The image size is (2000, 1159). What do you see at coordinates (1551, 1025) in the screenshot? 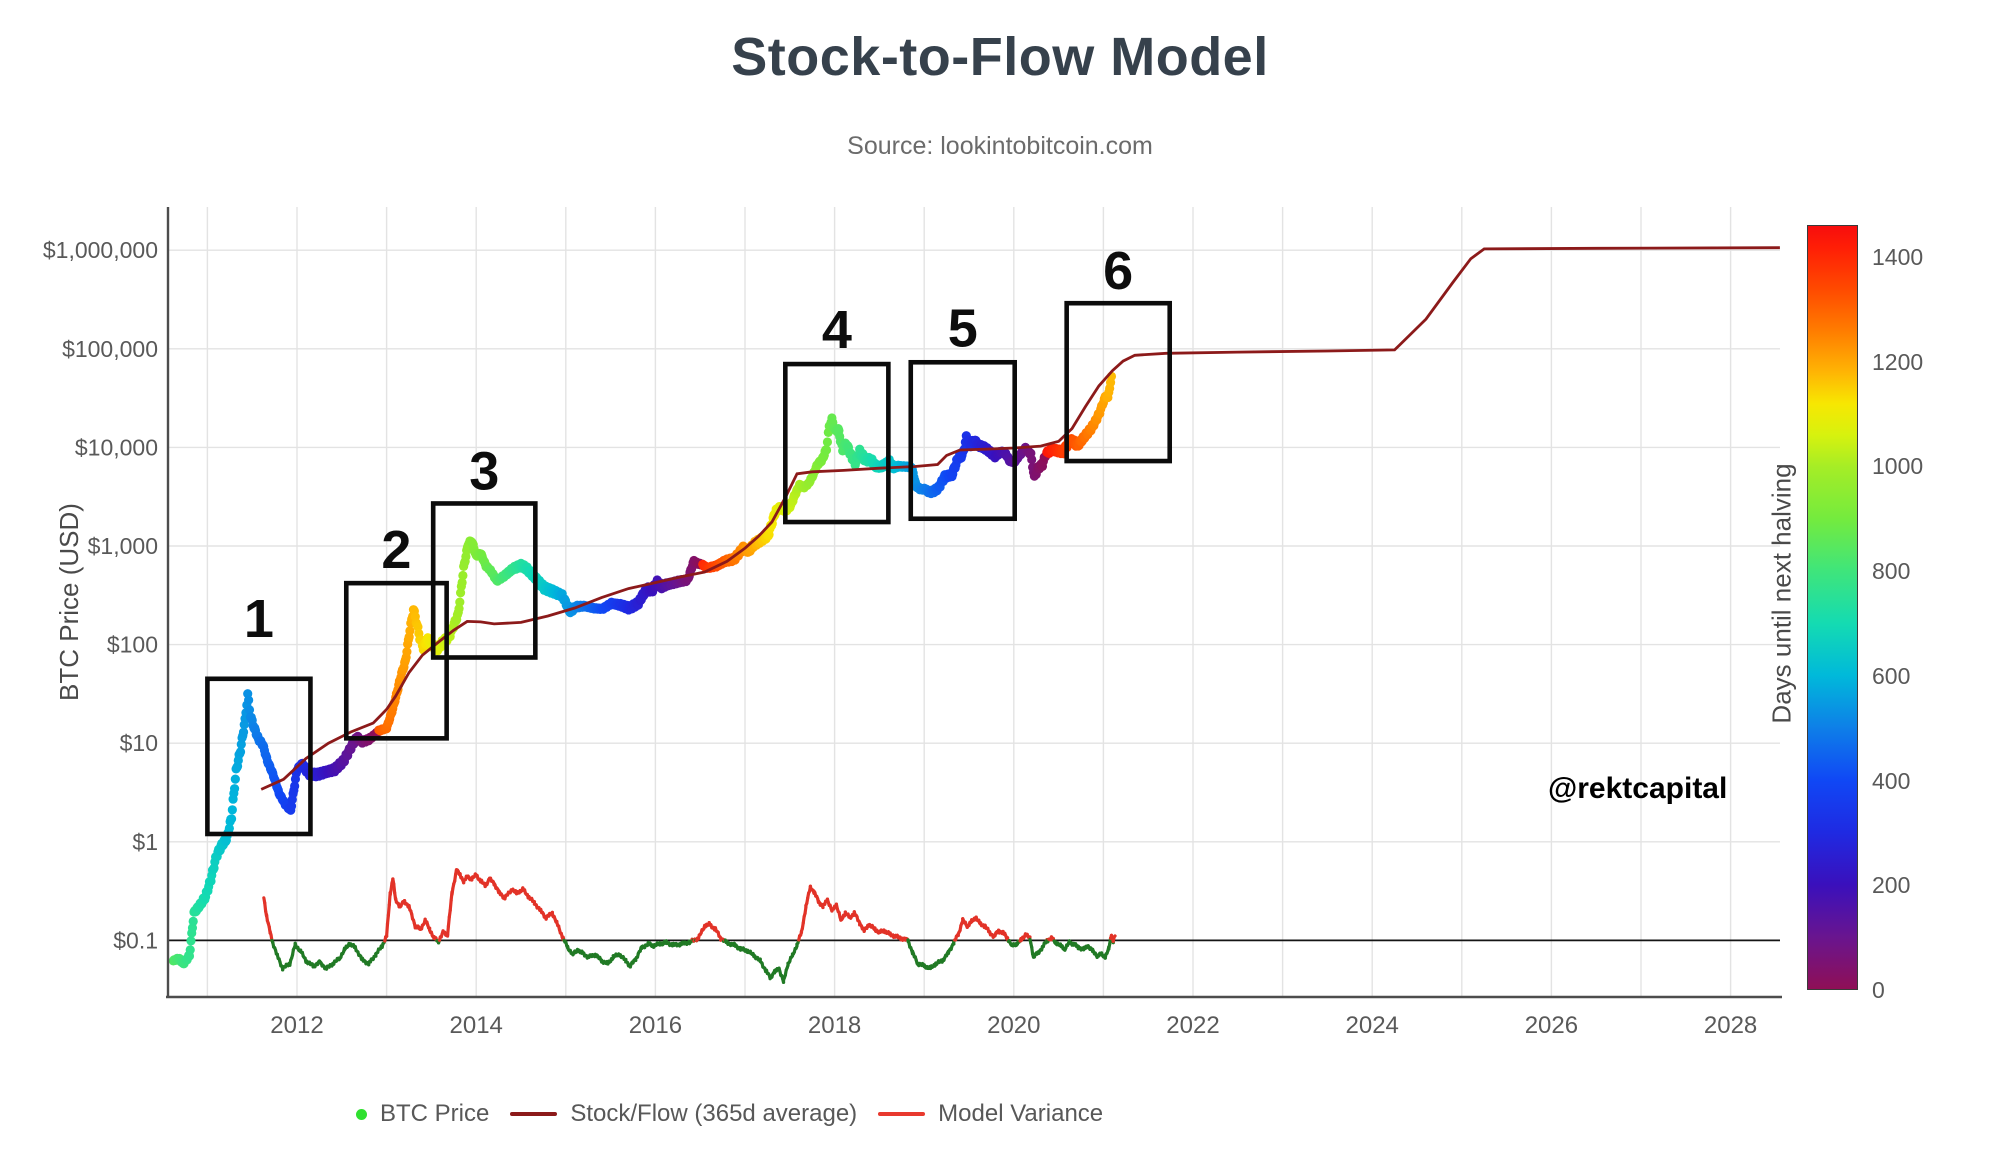
I see `svg-text: 2026` at bounding box center [1551, 1025].